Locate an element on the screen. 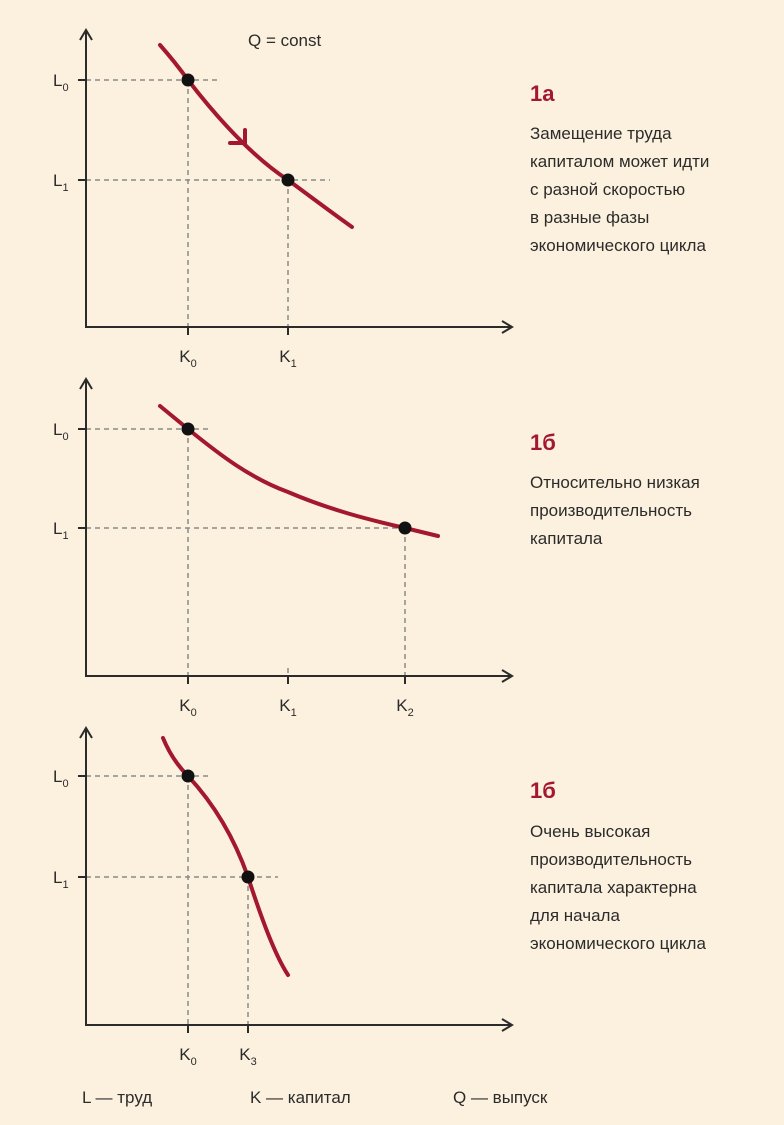 This screenshot has width=784, height=1125. description-line: в разные фазы is located at coordinates (589, 217).